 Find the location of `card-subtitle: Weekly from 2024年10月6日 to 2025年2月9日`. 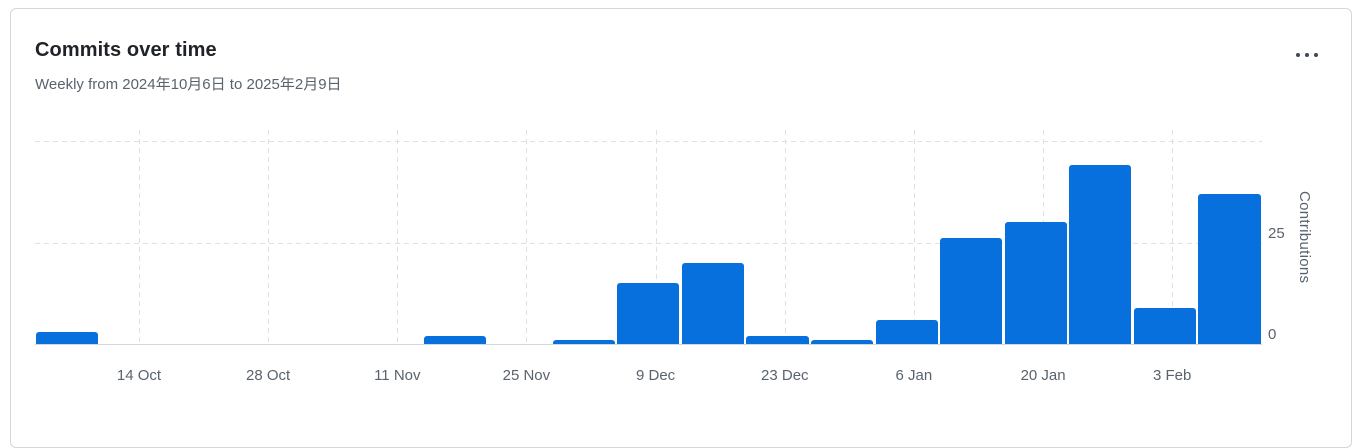

card-subtitle: Weekly from 2024年10月6日 to 2025年2月9日 is located at coordinates (188, 84).